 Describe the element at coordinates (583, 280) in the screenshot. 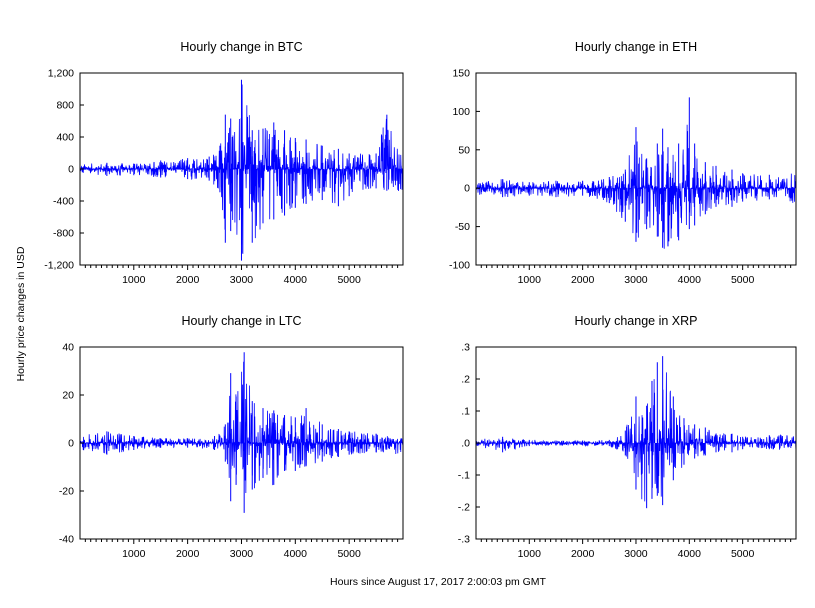

I see `eth-xtick-label-1: 2000` at that location.